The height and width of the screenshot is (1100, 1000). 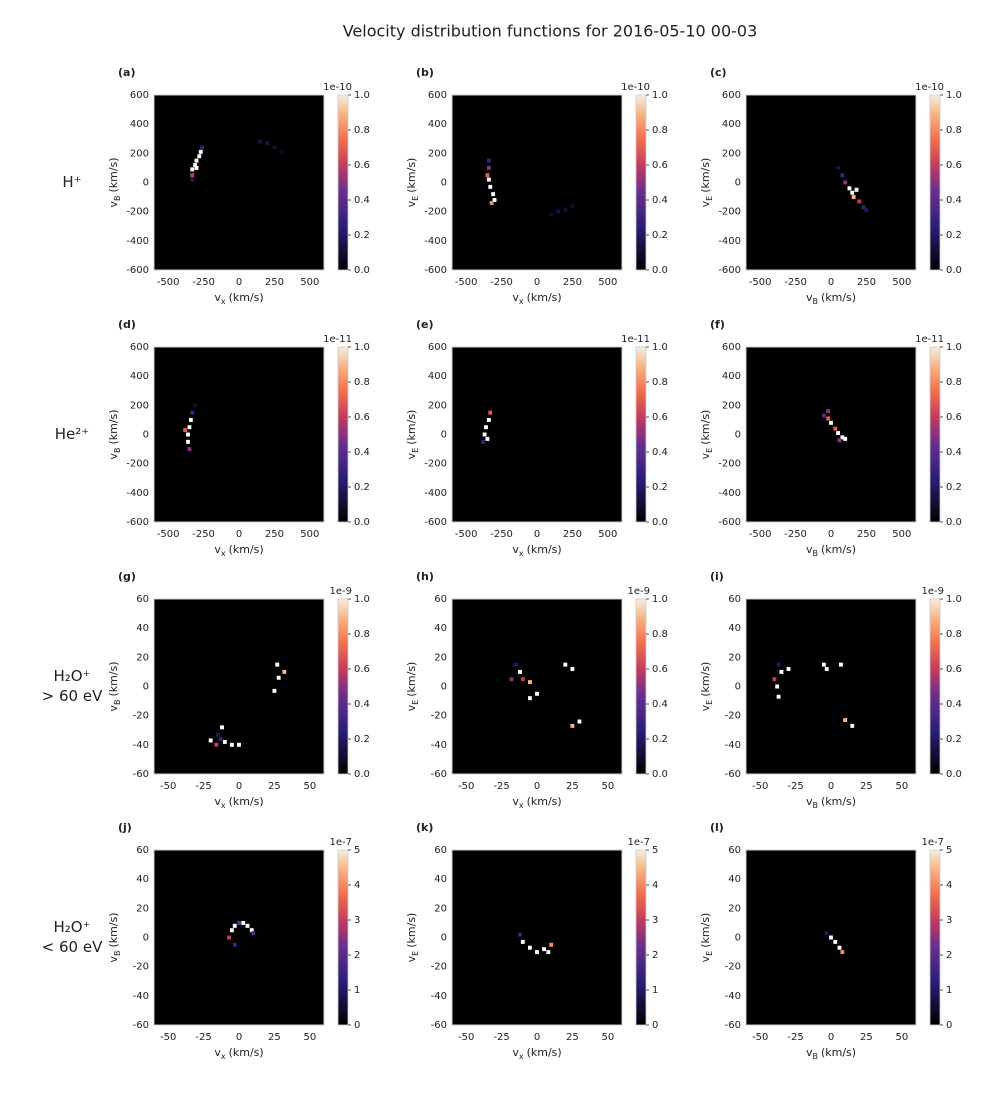 I want to click on axis-label: vx (km/s), so click(x=238, y=298).